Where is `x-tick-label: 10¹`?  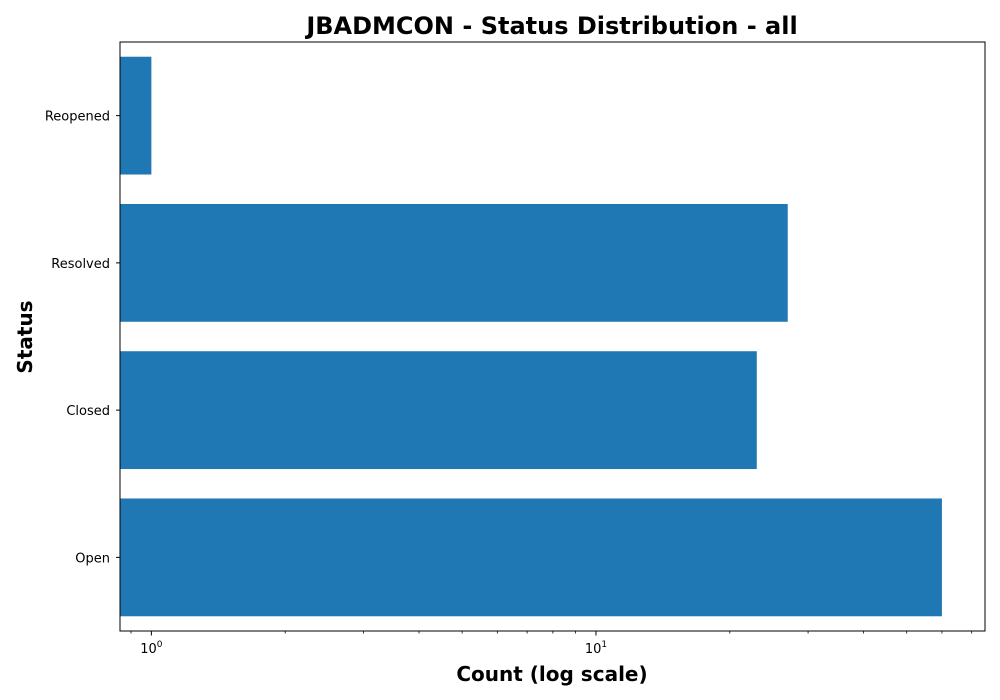 x-tick-label: 10¹ is located at coordinates (596, 648).